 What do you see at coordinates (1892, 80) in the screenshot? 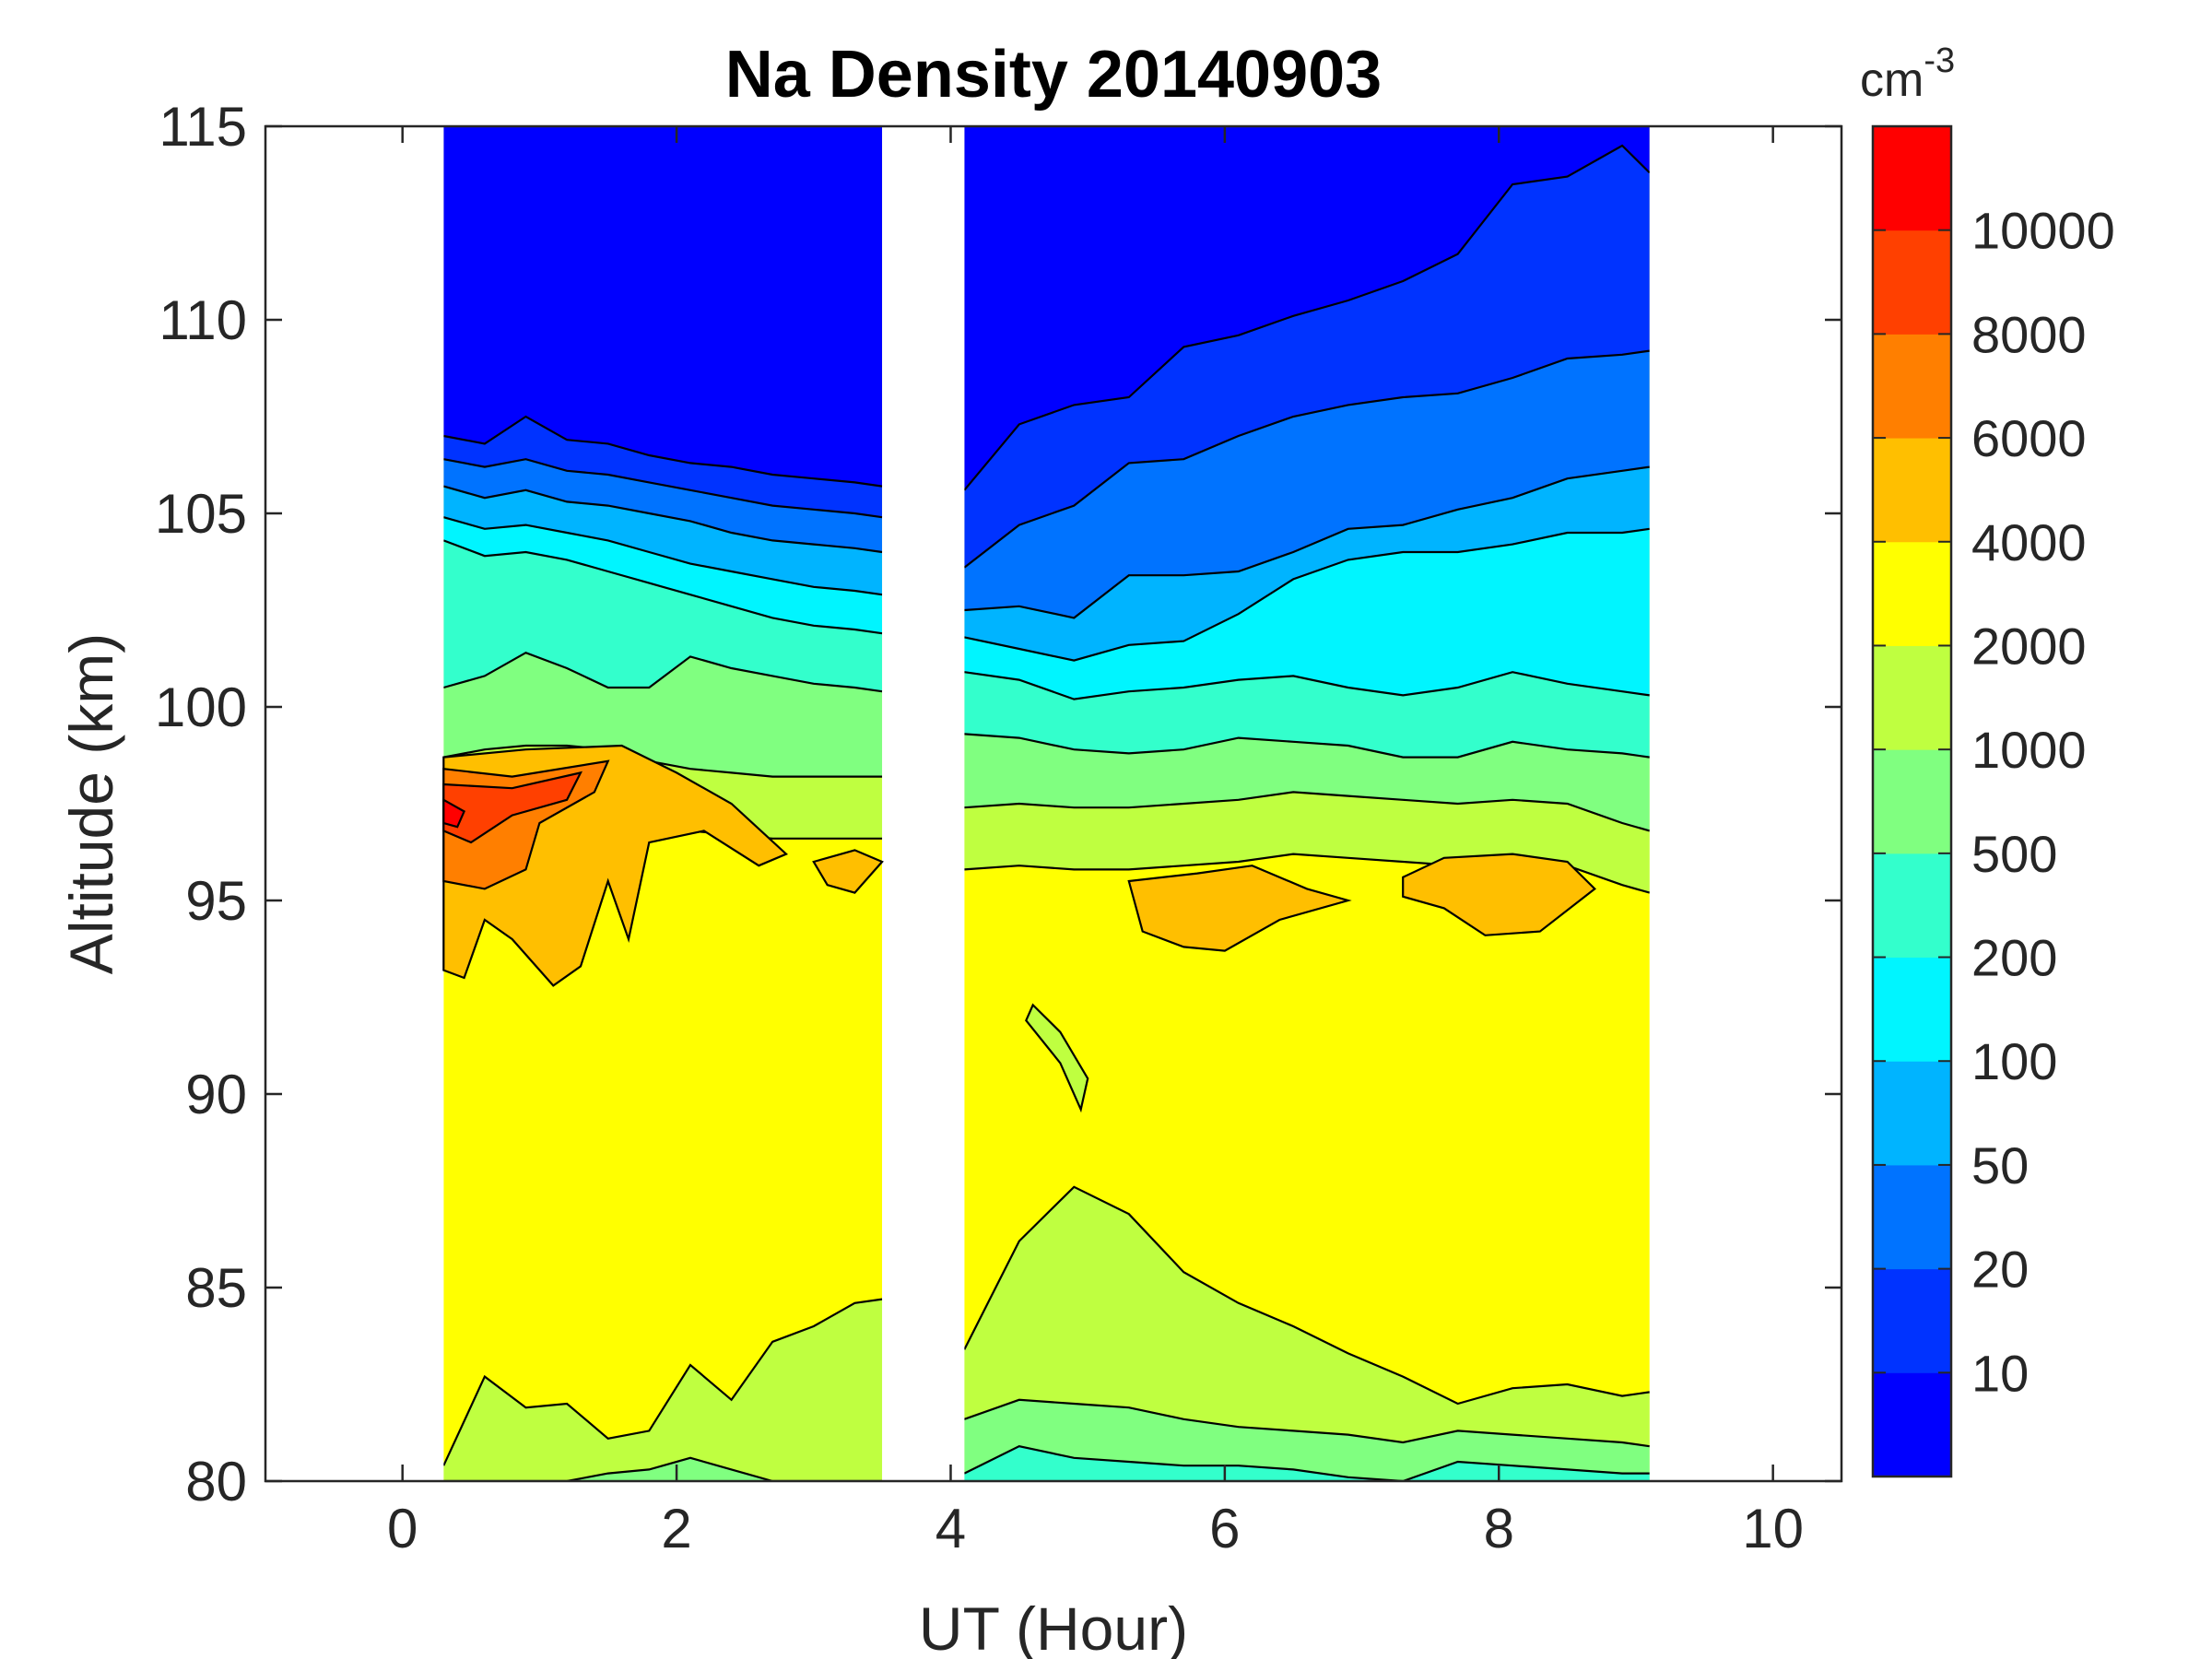
I see `colorbar-unit-base: cm` at bounding box center [1892, 80].